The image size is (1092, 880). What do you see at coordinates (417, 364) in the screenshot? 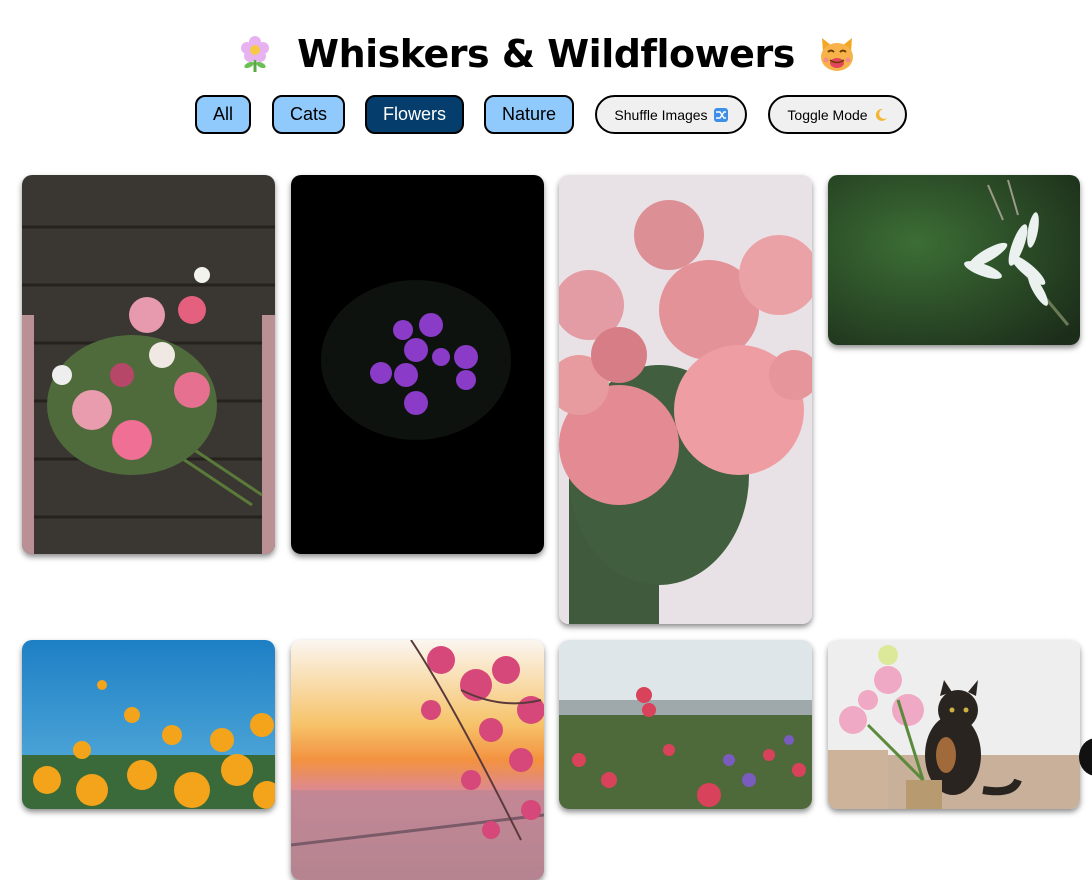
I see `gallery-image-african-violet` at bounding box center [417, 364].